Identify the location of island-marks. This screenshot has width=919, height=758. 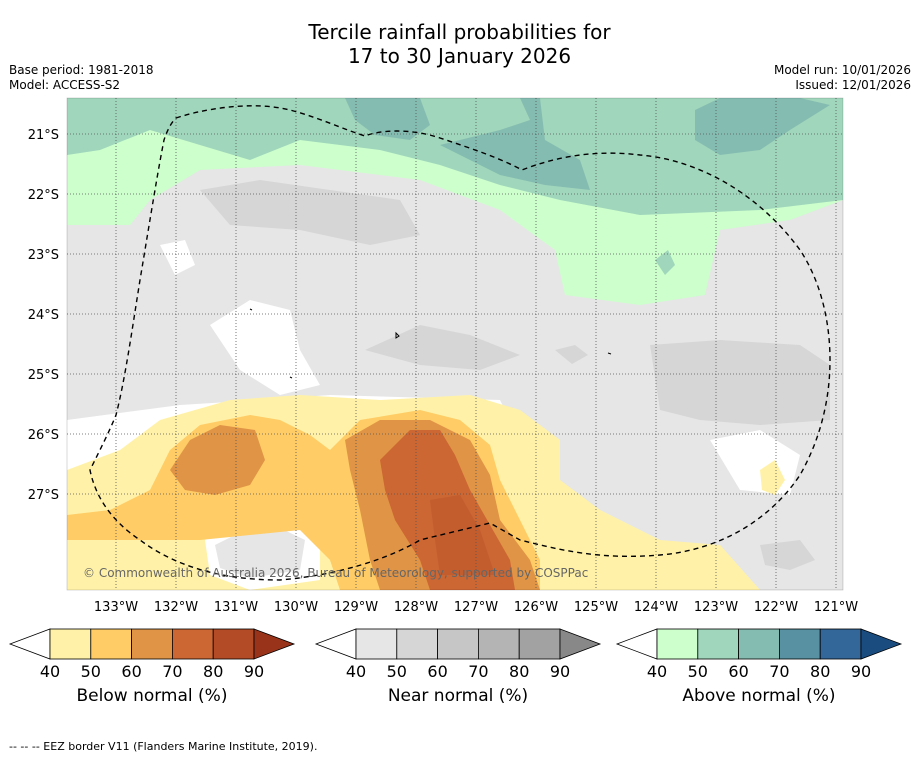
(430, 343).